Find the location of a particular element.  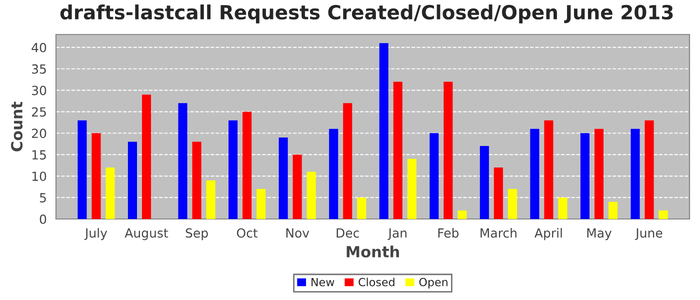

y-tick-label: 35 is located at coordinates (39, 69).